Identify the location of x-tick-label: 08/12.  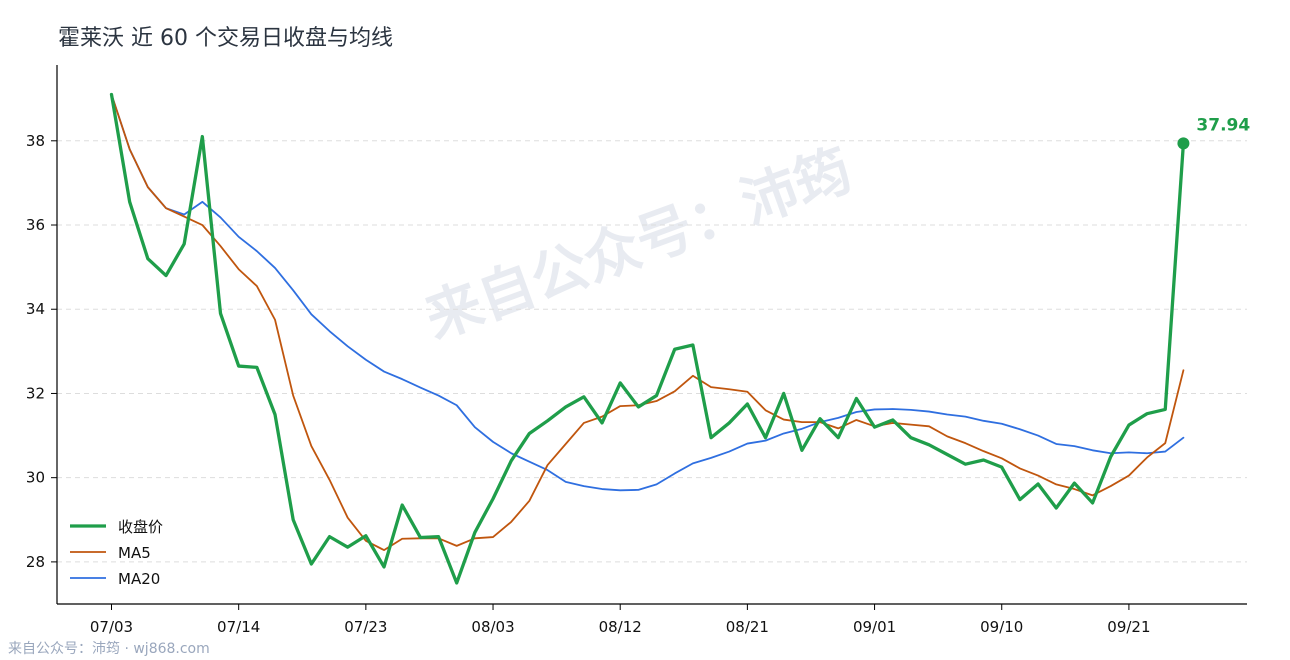
(620, 627).